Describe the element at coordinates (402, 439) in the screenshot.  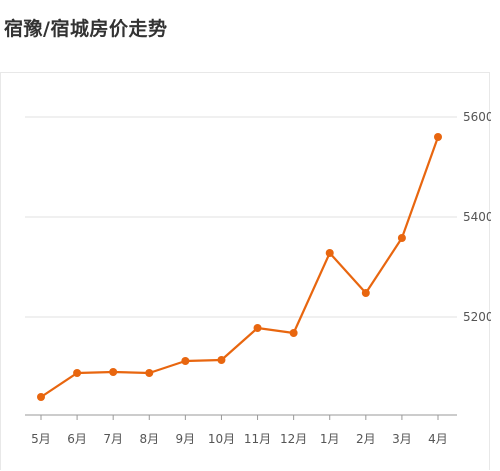
I see `x-tick-label: 3月` at that location.